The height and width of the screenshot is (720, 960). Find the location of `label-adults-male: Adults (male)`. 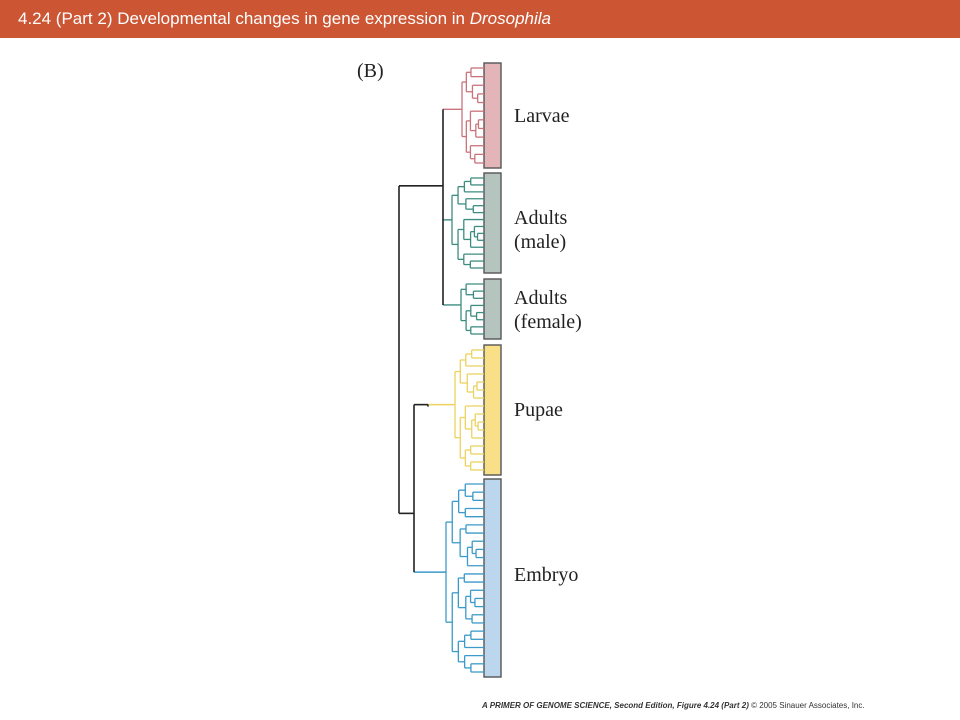

label-adults-male: Adults (male) is located at coordinates (540, 230).